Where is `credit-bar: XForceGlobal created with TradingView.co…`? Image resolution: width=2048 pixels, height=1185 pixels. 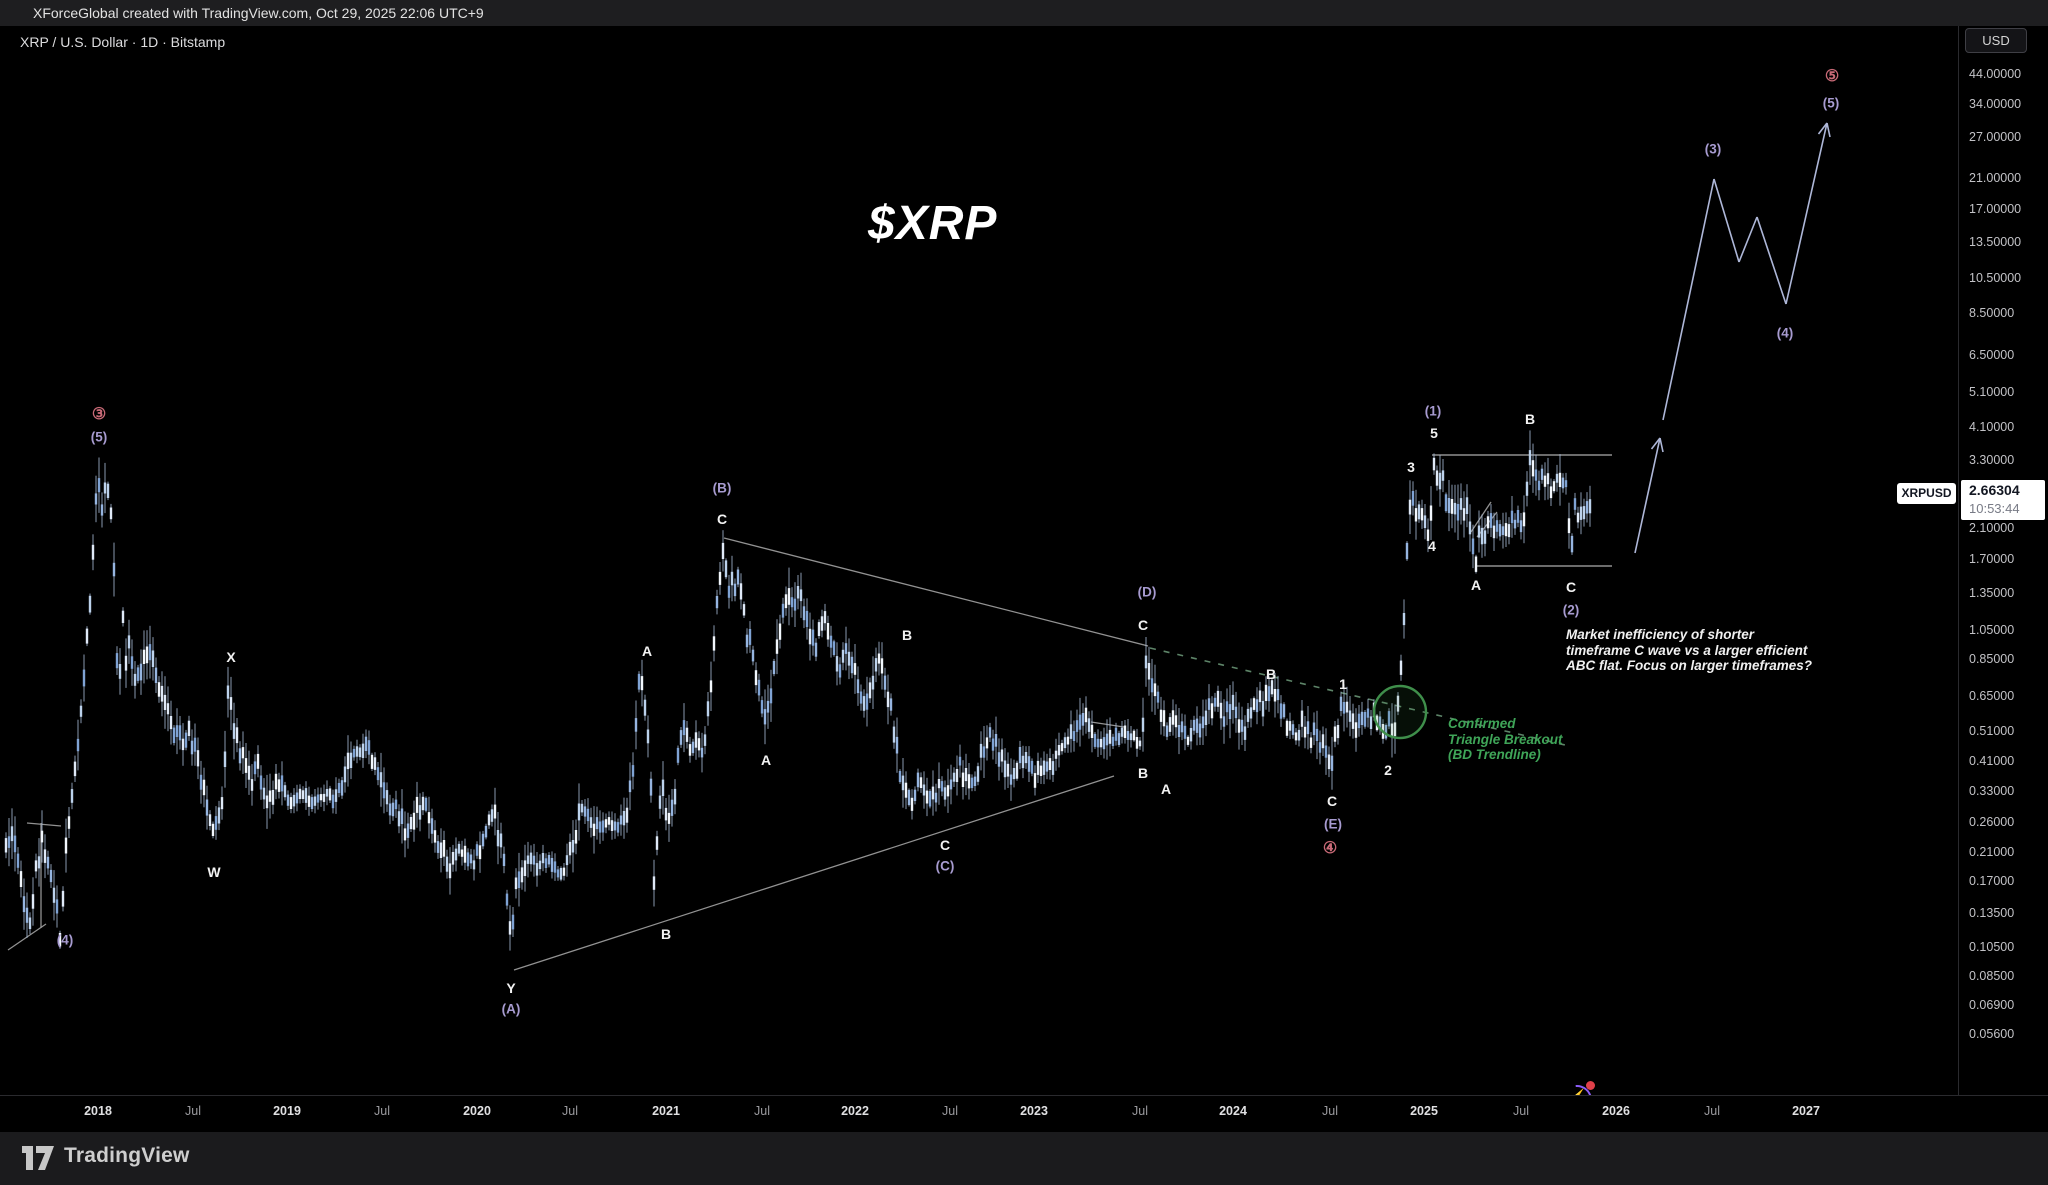 credit-bar: XForceGlobal created with TradingView.co… is located at coordinates (1024, 13).